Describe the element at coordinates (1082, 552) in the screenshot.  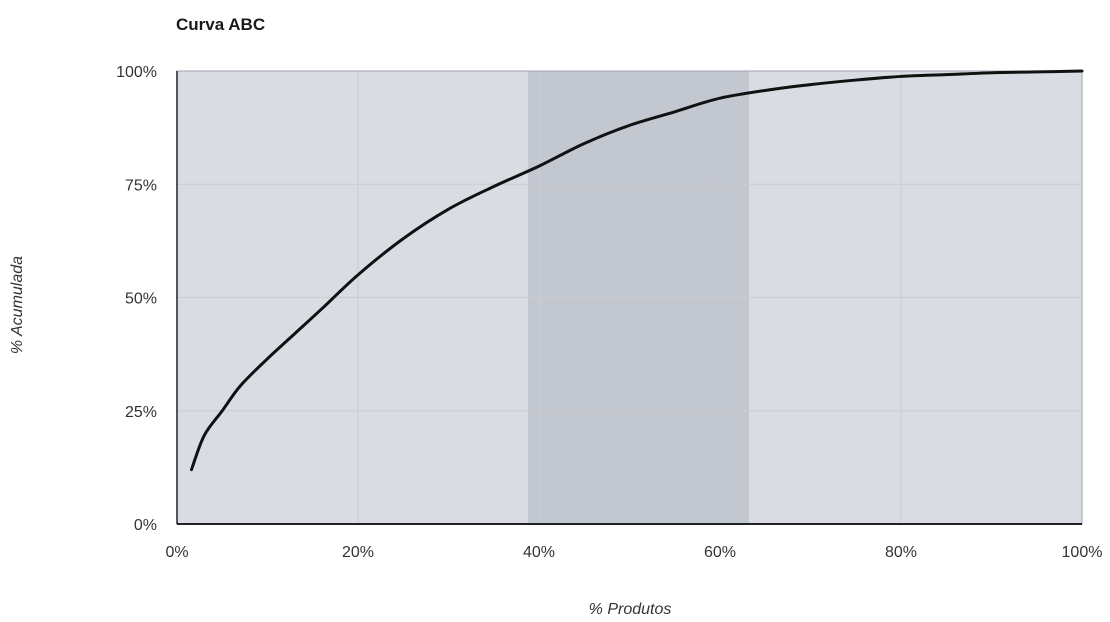
I see `x-tick-label: 100%` at that location.